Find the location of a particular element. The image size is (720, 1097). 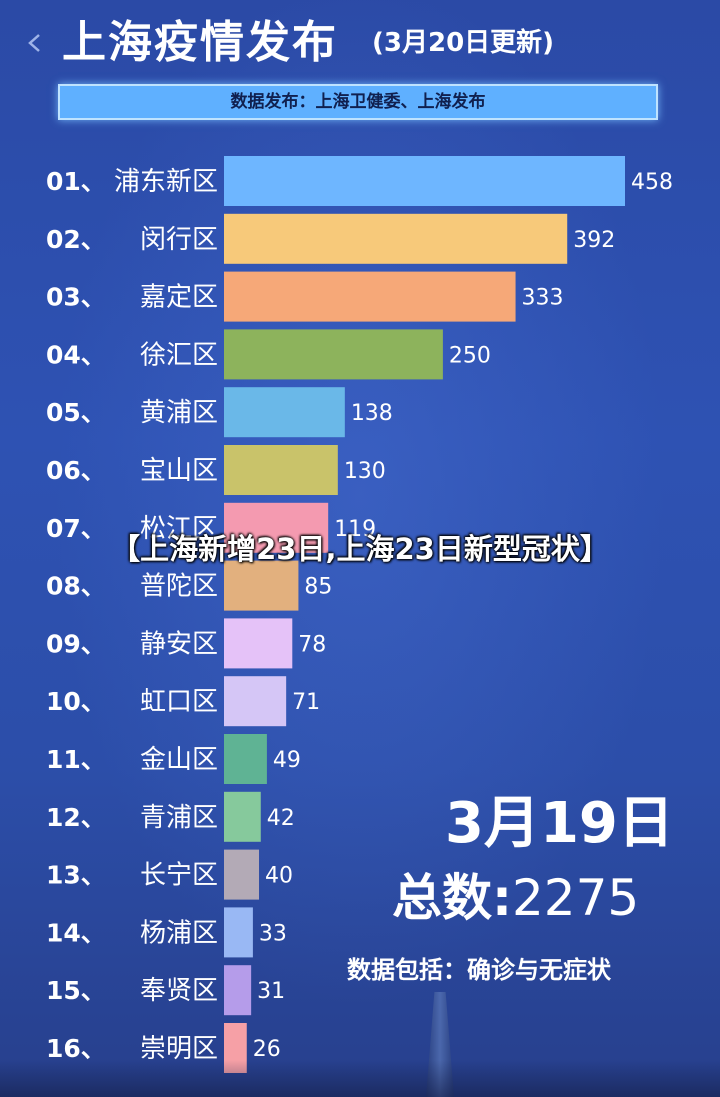

bar-value-label: 49 is located at coordinates (287, 760).